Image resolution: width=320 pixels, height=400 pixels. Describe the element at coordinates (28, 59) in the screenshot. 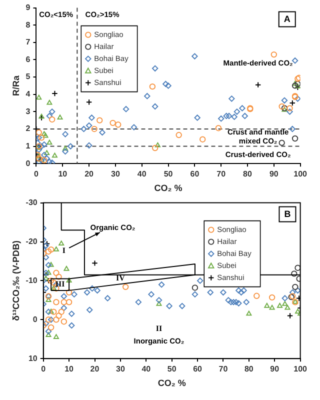

I see `y-tick-label: 6` at that location.